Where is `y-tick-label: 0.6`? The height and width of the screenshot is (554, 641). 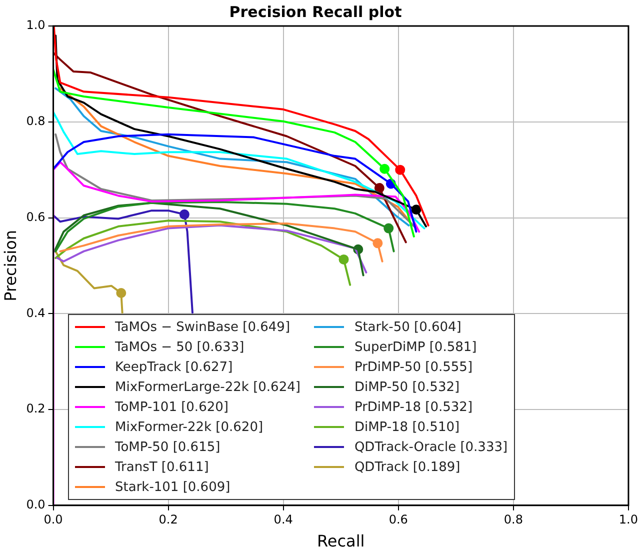
y-tick-label: 0.6 is located at coordinates (36, 217).